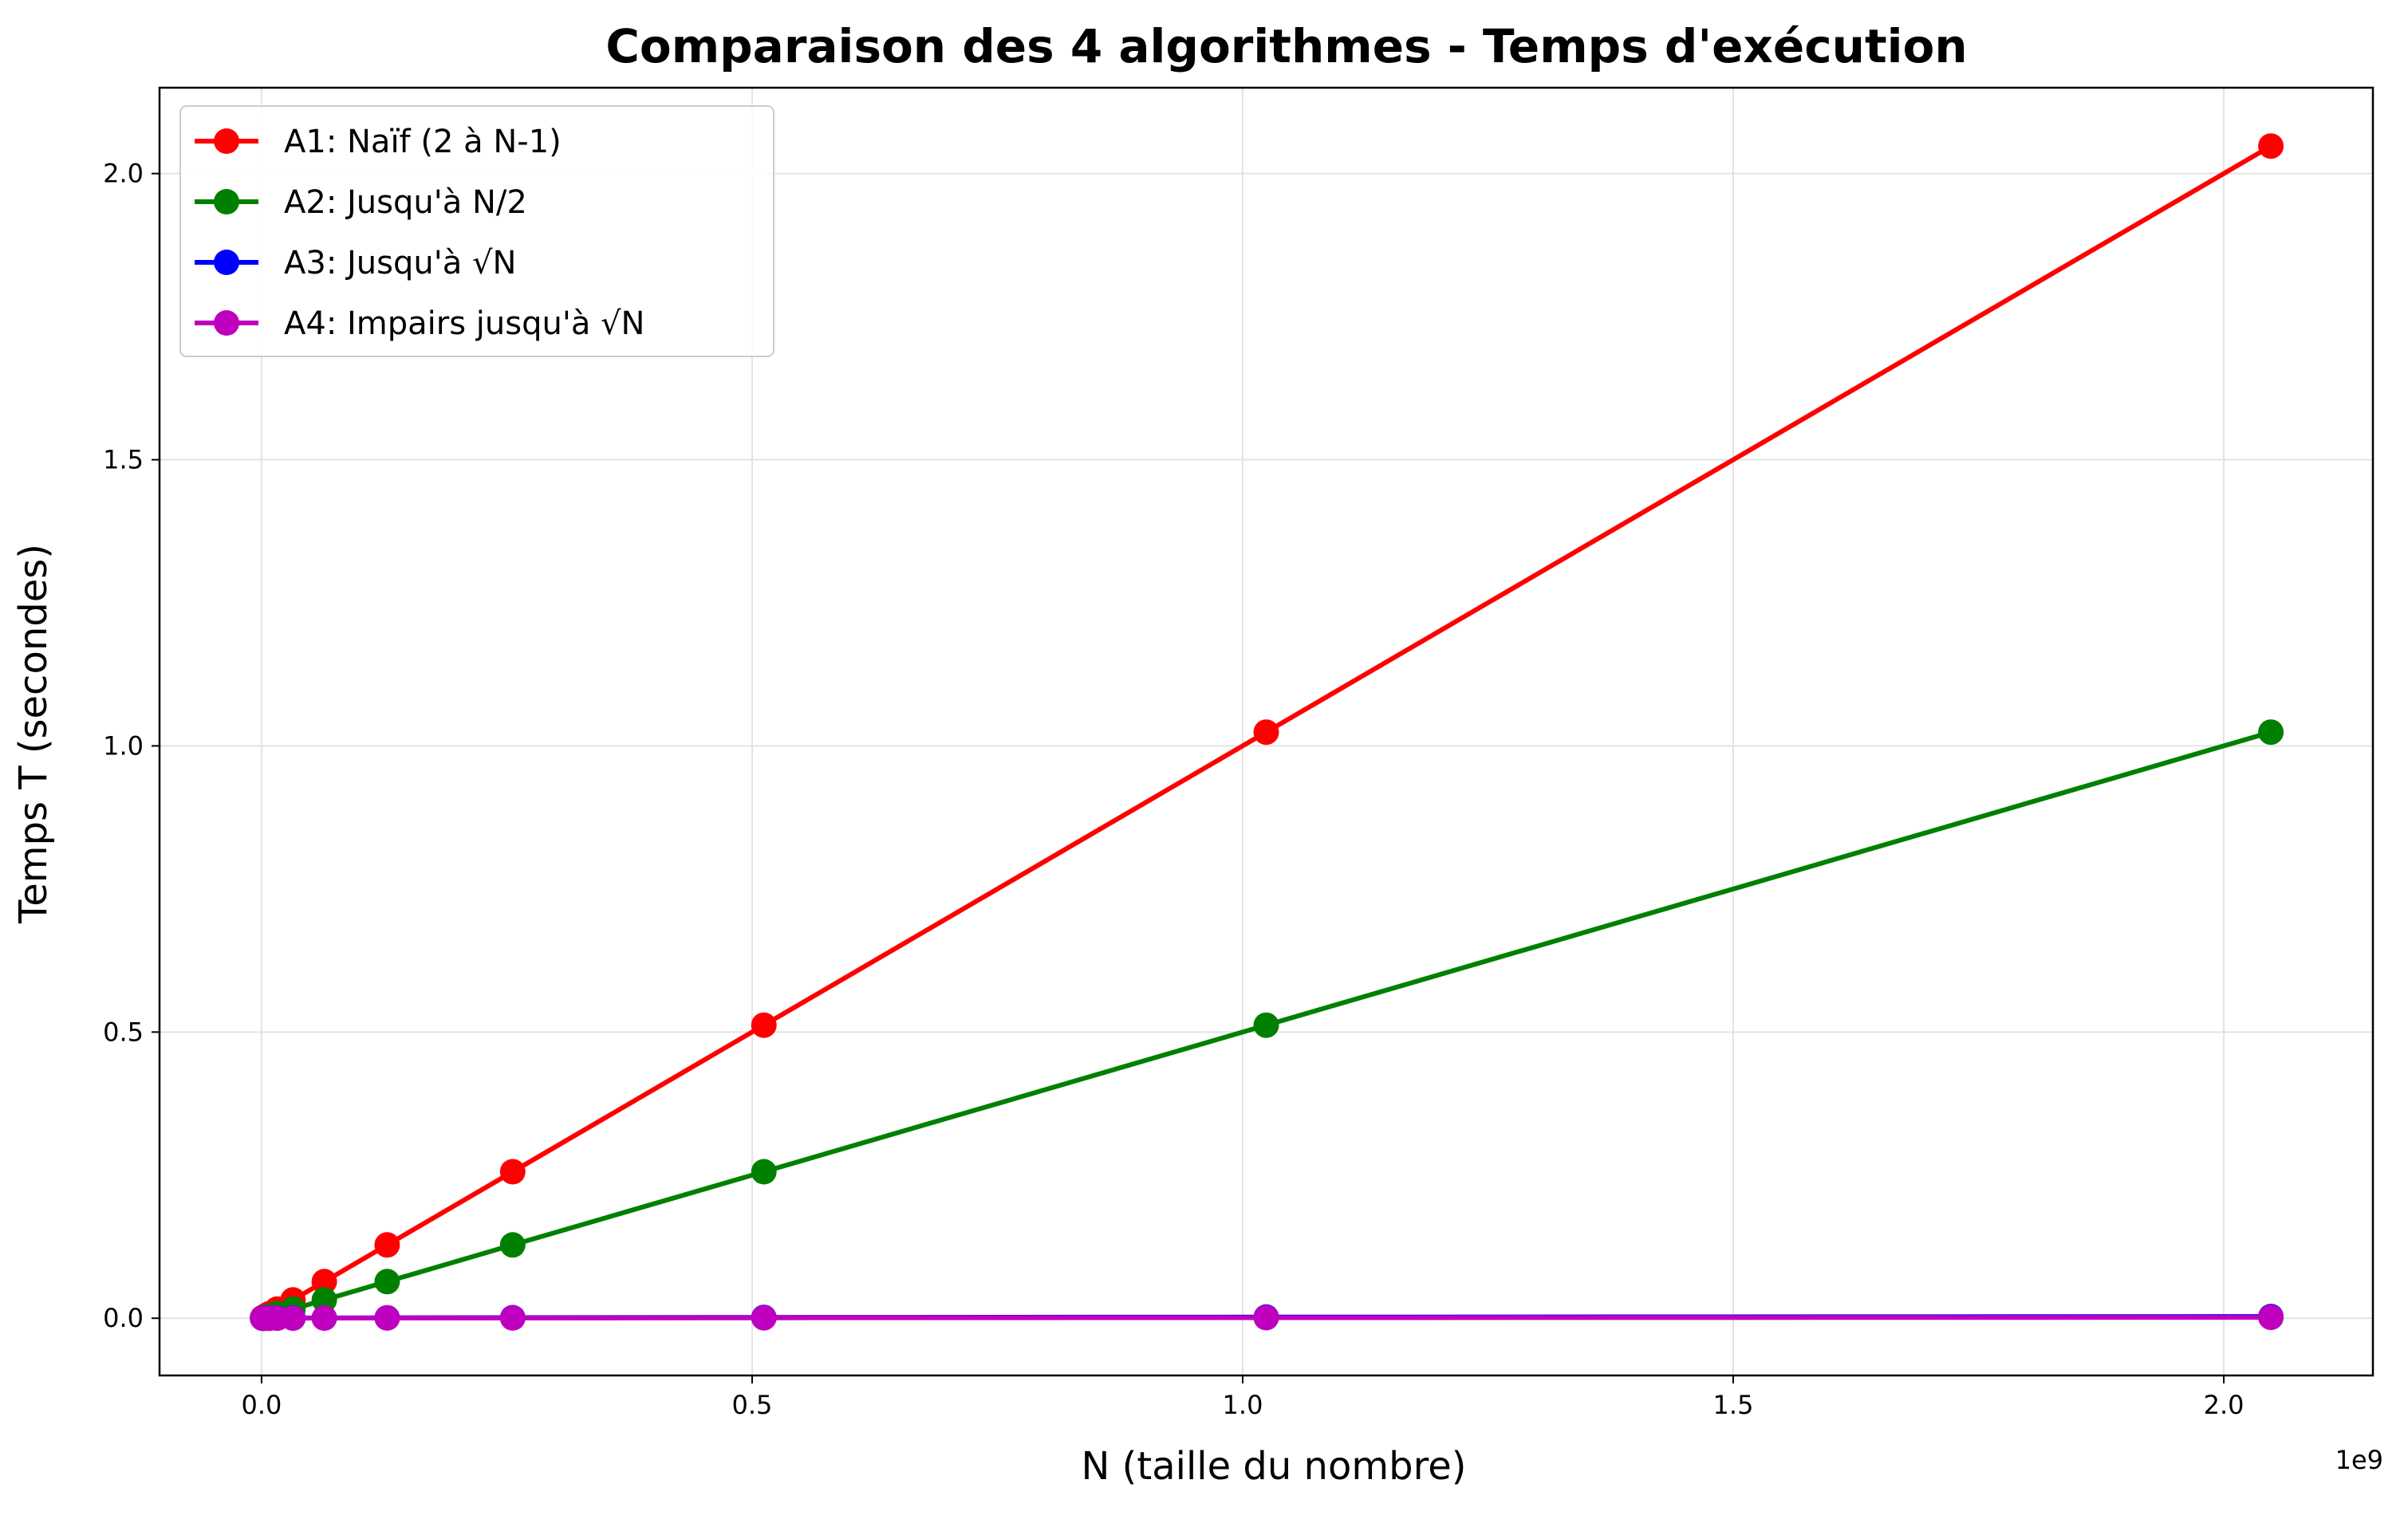 The width and height of the screenshot is (2408, 1515). What do you see at coordinates (423, 142) in the screenshot?
I see `legend-label: A1: Naïf (2 à N-1)` at bounding box center [423, 142].